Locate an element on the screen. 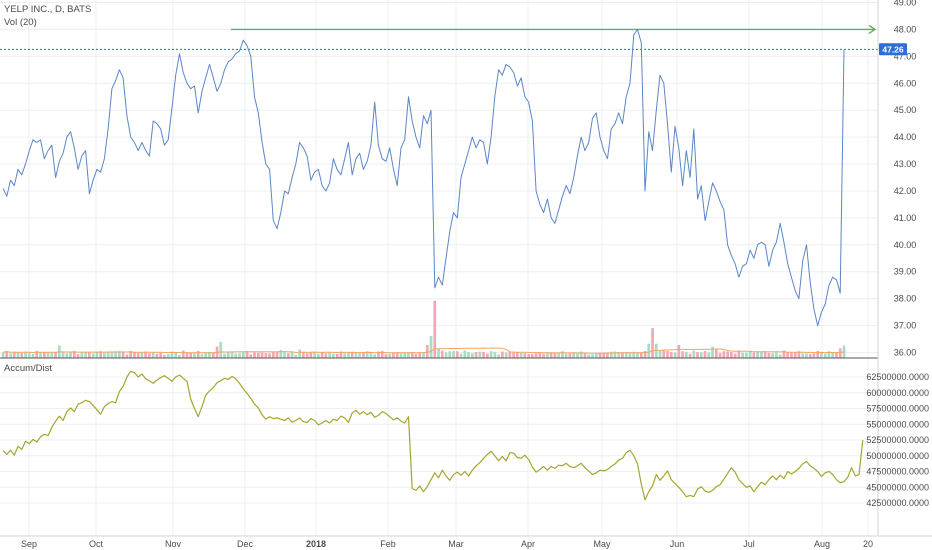  price-tick-label: 46.00 is located at coordinates (905, 83).